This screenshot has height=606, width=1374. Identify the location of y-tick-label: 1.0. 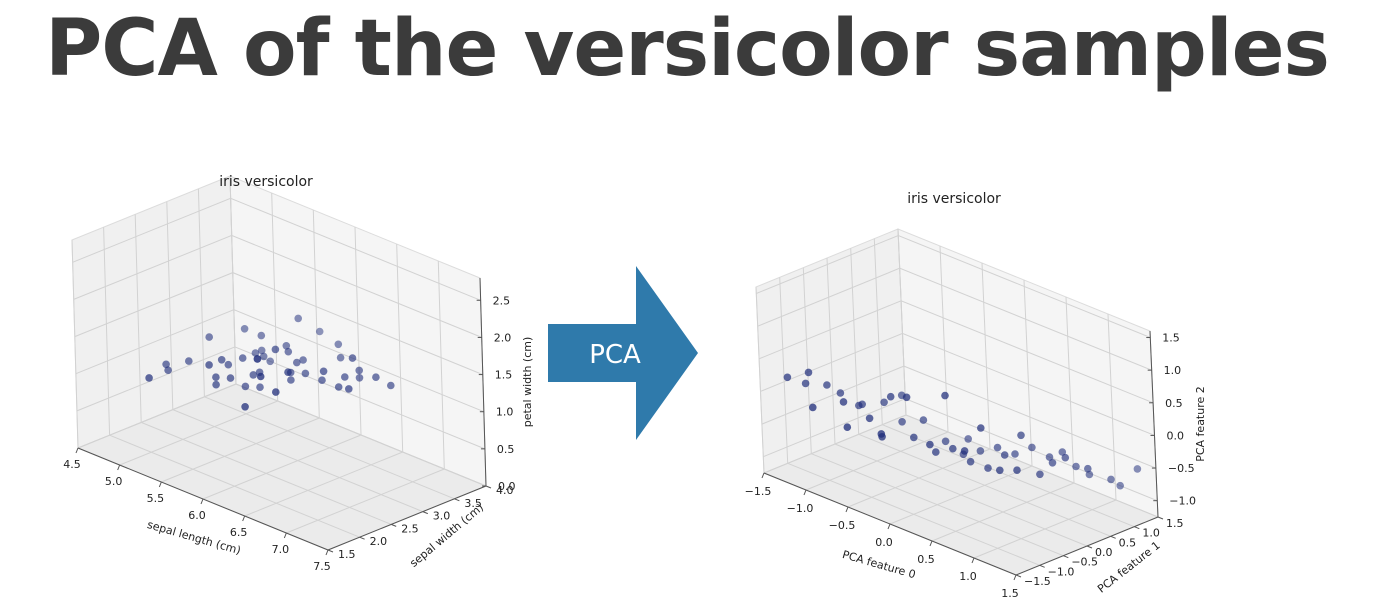
(1151, 533).